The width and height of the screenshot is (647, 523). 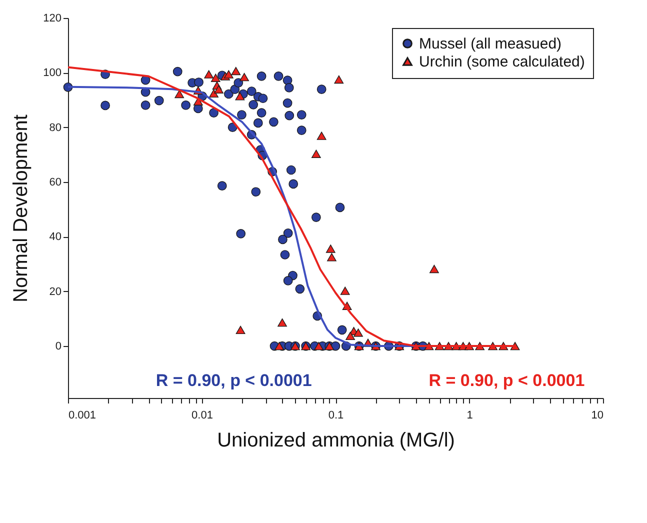 I want to click on y-tick-label: 80, so click(x=55, y=128).